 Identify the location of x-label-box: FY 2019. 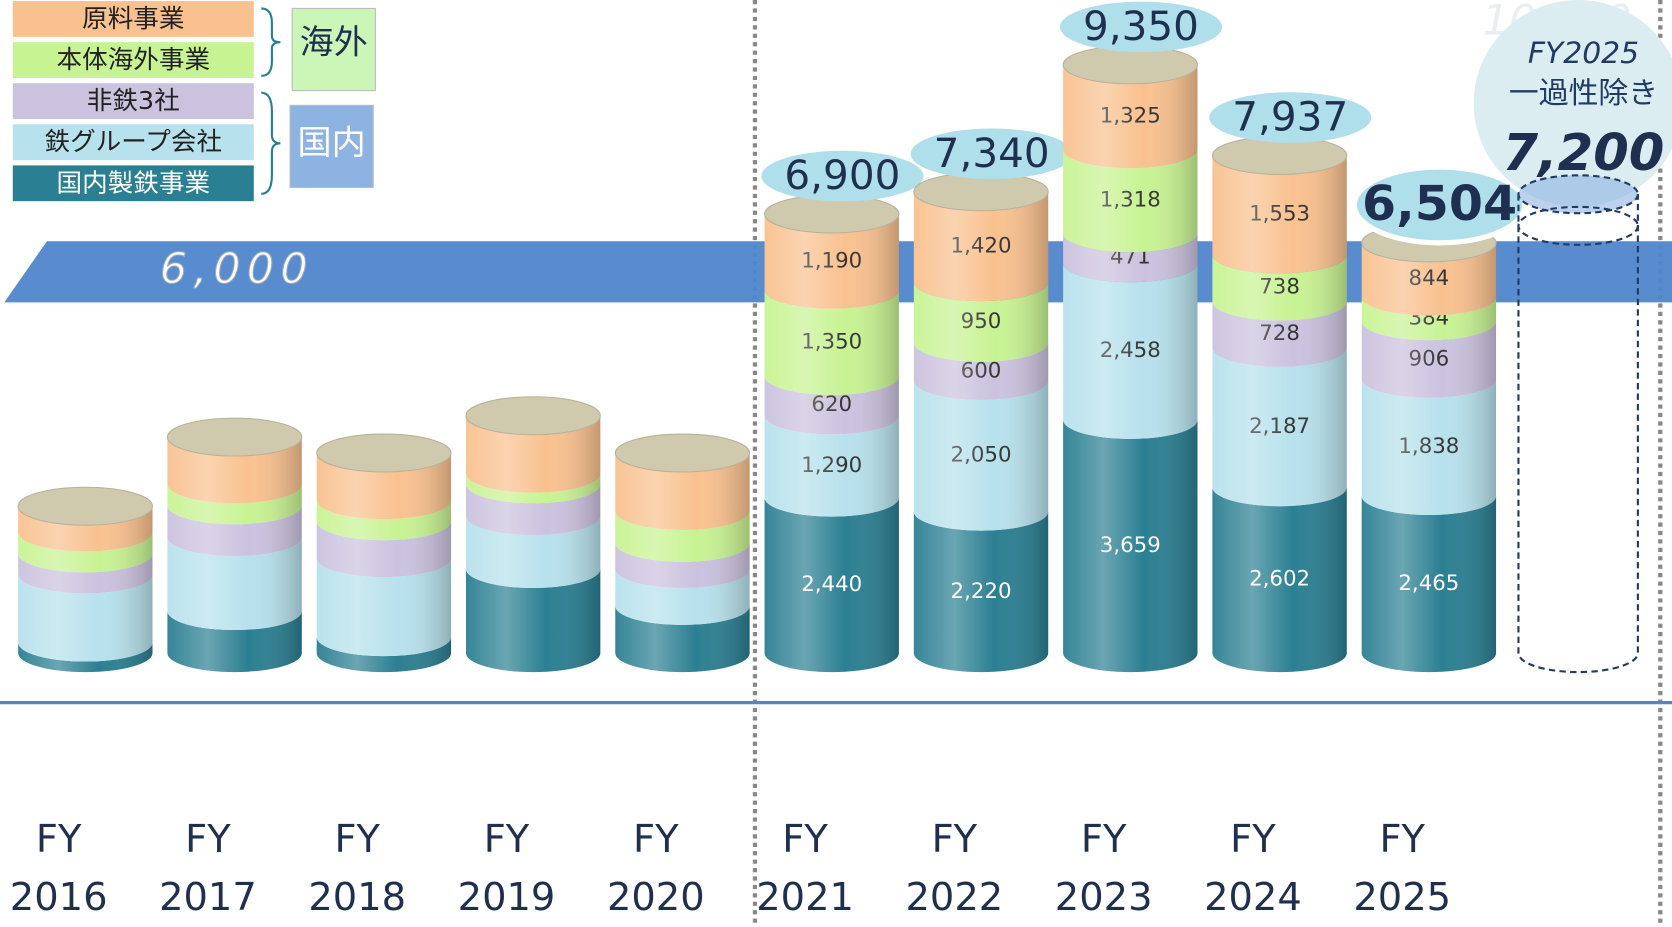
(506, 869).